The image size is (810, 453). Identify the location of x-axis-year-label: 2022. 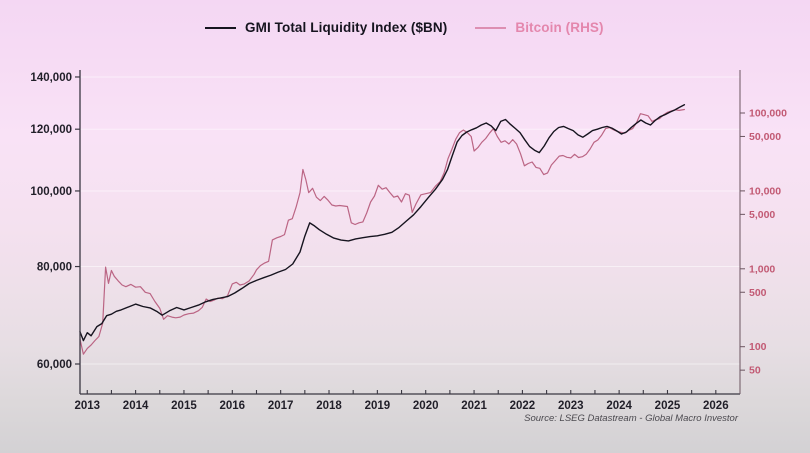
(523, 406).